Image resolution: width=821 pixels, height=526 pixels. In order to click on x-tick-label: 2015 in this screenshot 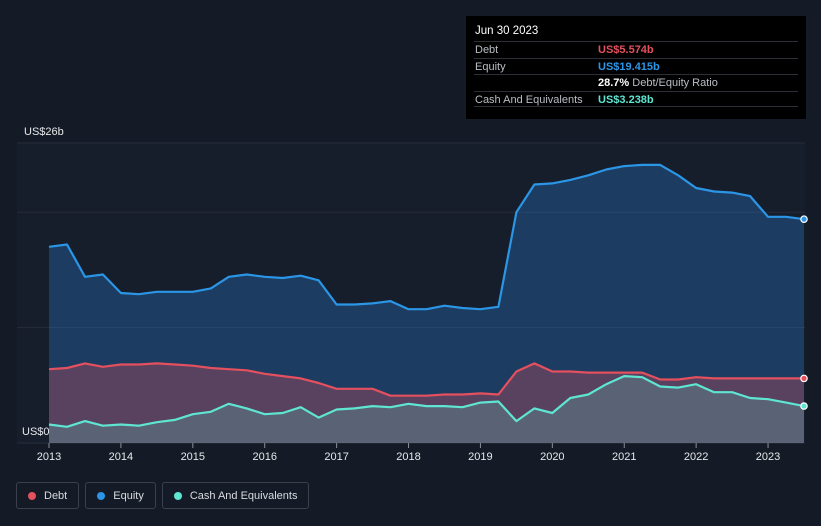, I will do `click(193, 457)`.